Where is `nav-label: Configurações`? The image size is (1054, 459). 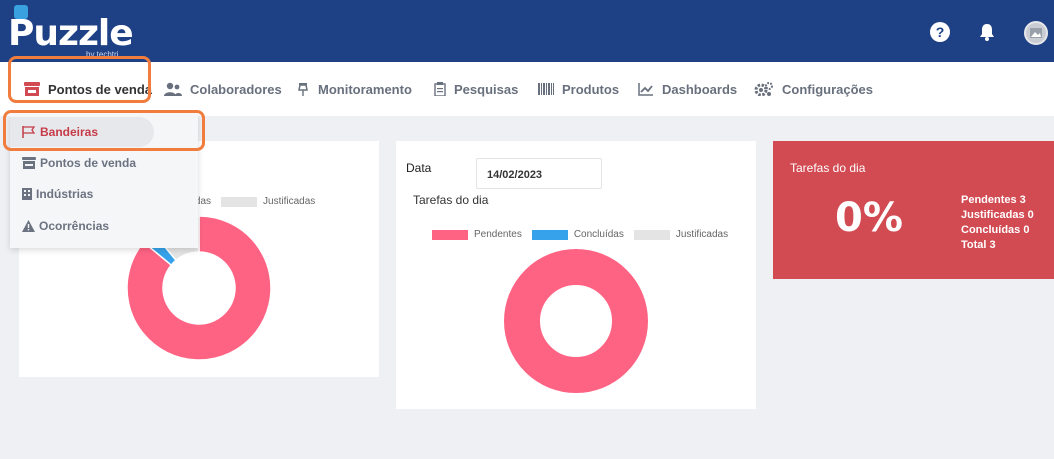
nav-label: Configurações is located at coordinates (828, 89).